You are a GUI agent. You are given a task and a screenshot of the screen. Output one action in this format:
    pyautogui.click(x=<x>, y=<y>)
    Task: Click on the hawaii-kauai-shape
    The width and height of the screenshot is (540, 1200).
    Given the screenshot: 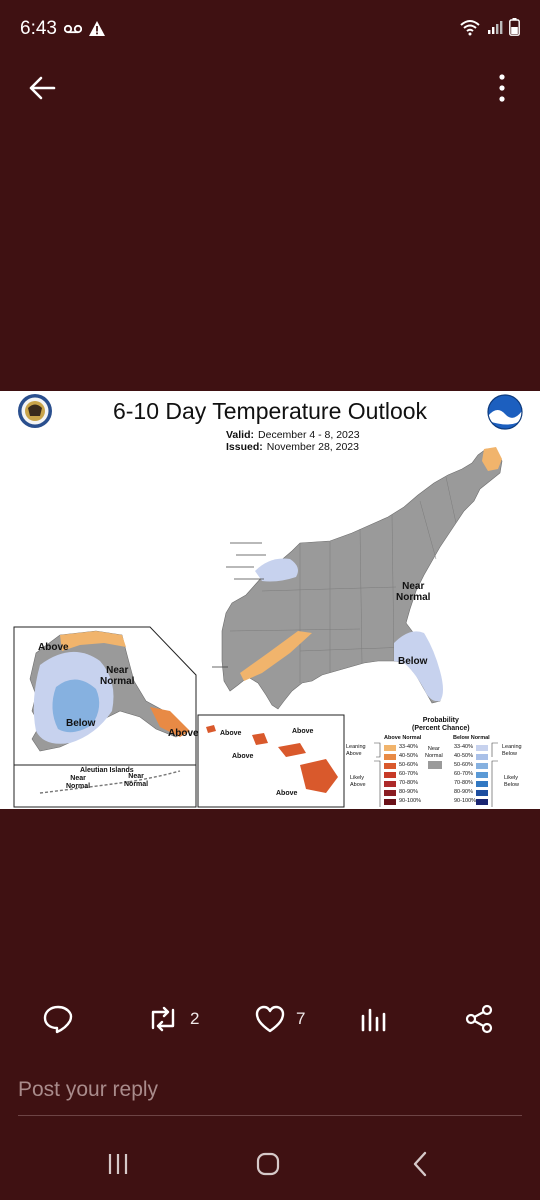 What is the action you would take?
    pyautogui.click(x=211, y=729)
    